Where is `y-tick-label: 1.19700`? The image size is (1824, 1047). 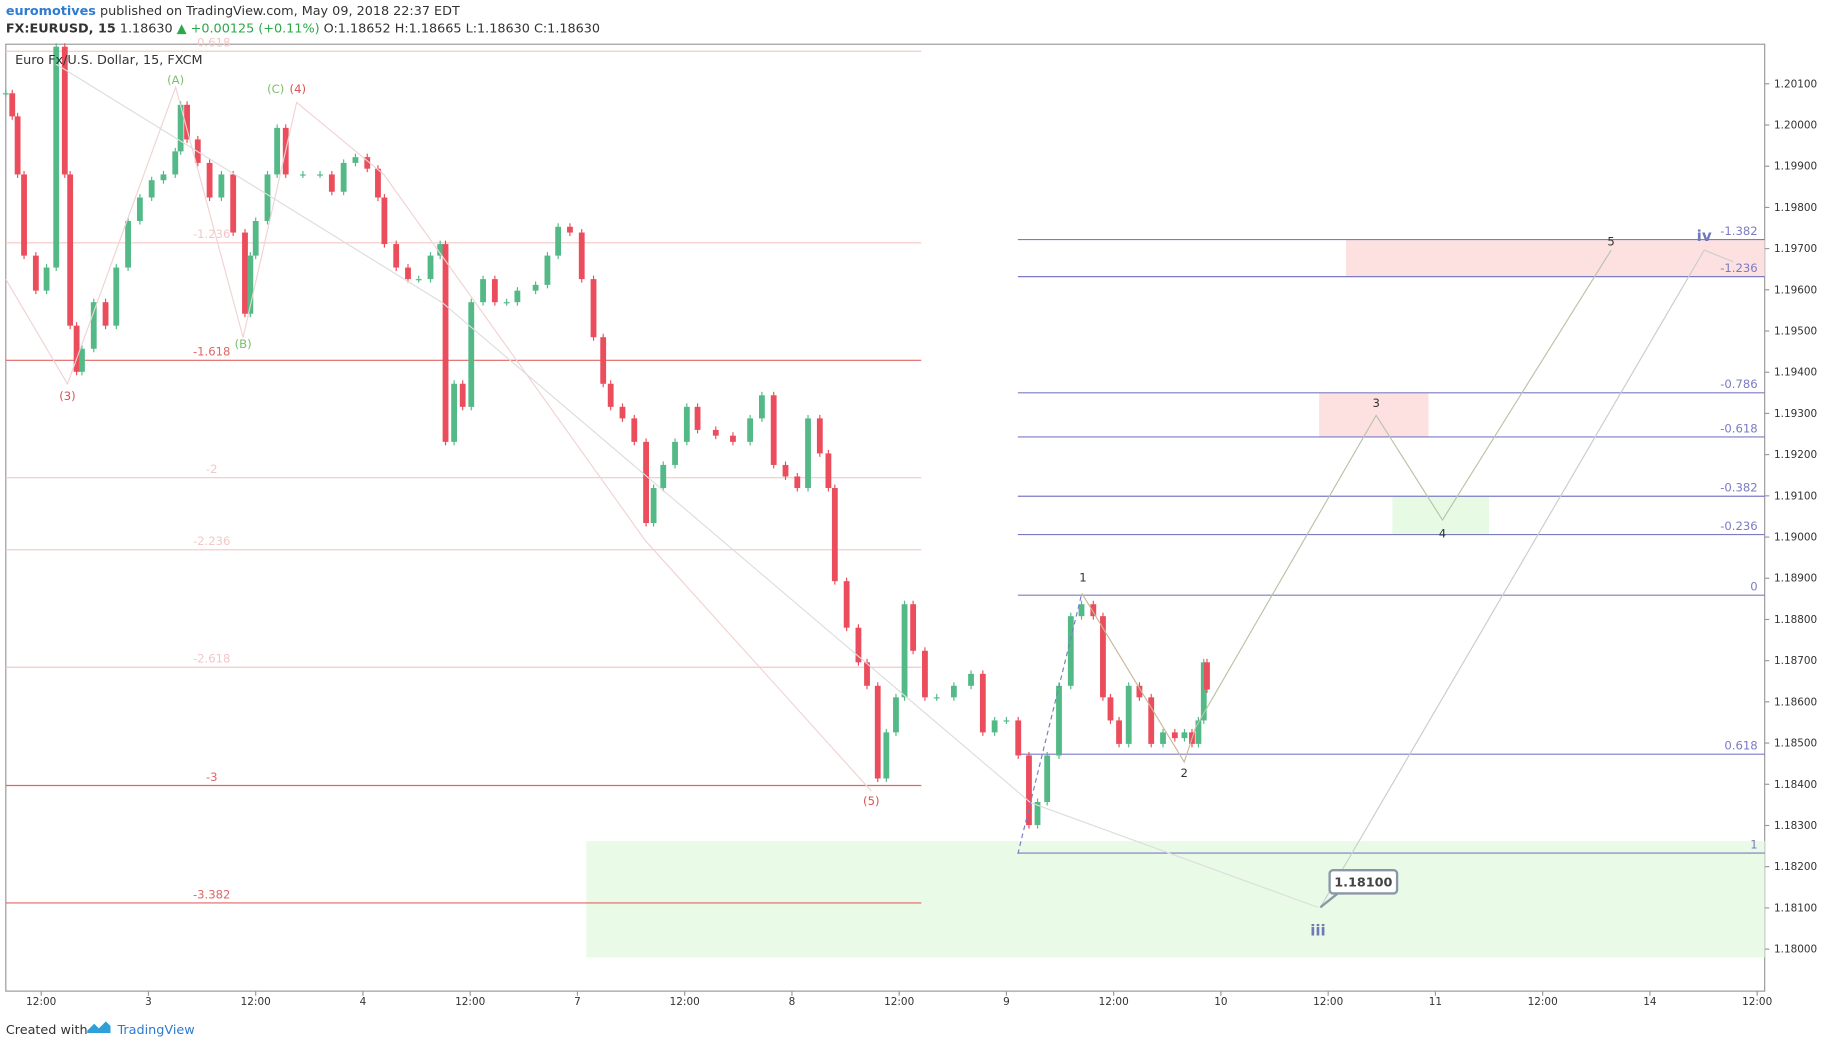 y-tick-label: 1.19700 is located at coordinates (1795, 249).